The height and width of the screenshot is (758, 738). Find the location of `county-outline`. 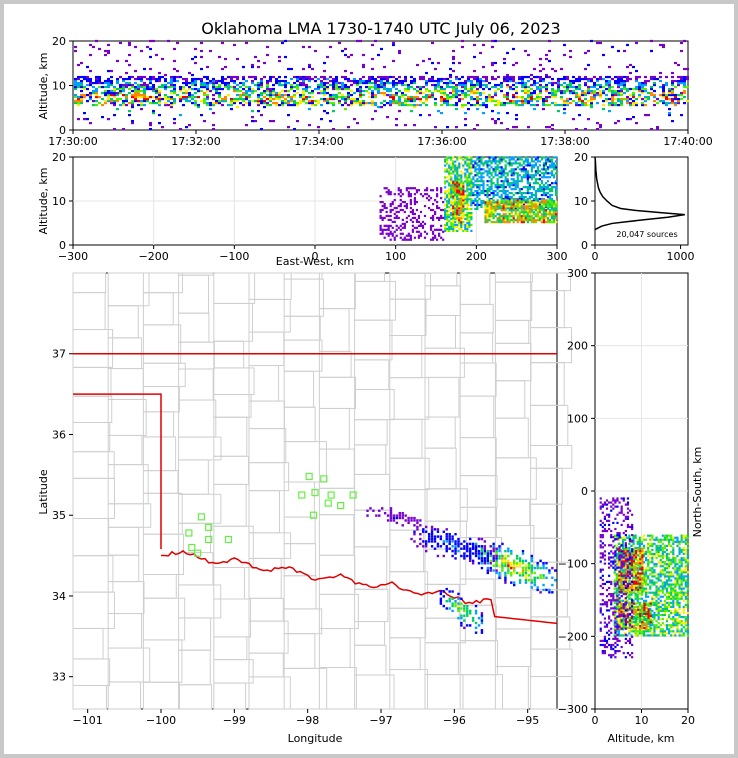

county-outline is located at coordinates (337, 291).